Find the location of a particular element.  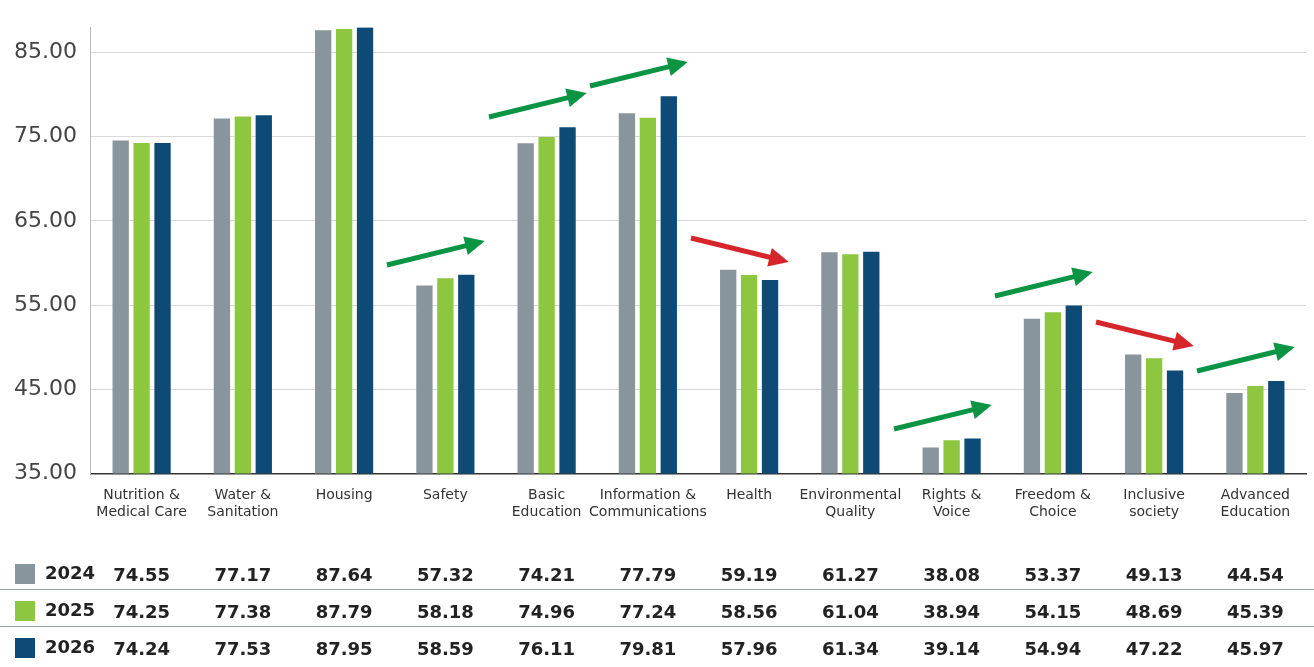

x-tick-label: Health is located at coordinates (749, 494).